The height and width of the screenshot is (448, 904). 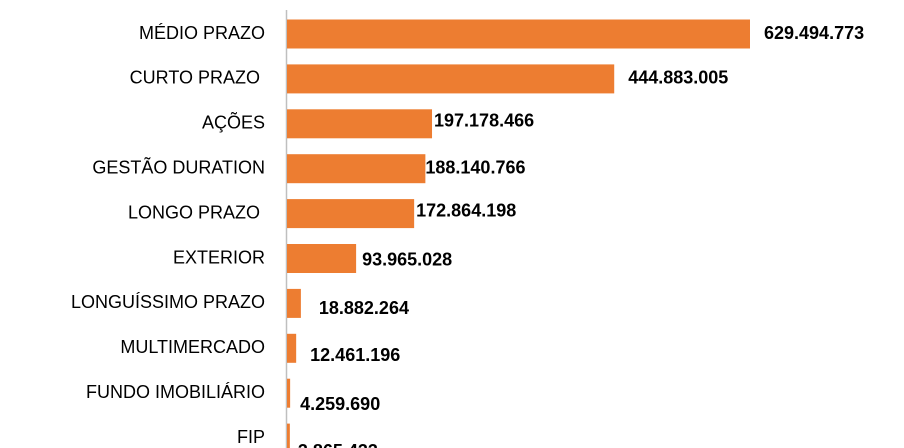 What do you see at coordinates (466, 210) in the screenshot?
I see `value-label: 172.864.198` at bounding box center [466, 210].